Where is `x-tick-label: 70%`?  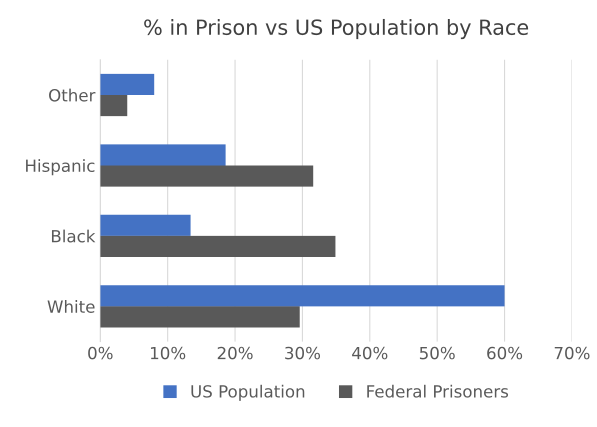 x-tick-label: 70% is located at coordinates (572, 353).